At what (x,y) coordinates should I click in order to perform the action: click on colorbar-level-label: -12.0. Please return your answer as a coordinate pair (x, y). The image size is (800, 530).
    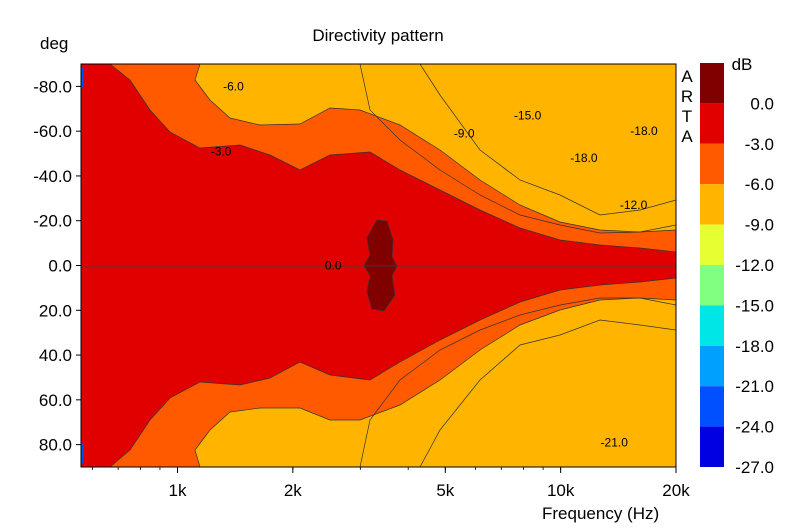
    Looking at the image, I should click on (754, 265).